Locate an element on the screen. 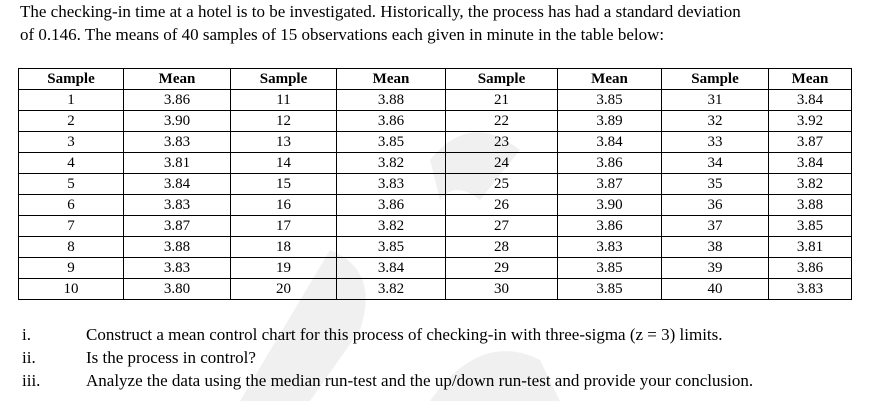 This screenshot has height=401, width=888. table-cell: 15 is located at coordinates (283, 184).